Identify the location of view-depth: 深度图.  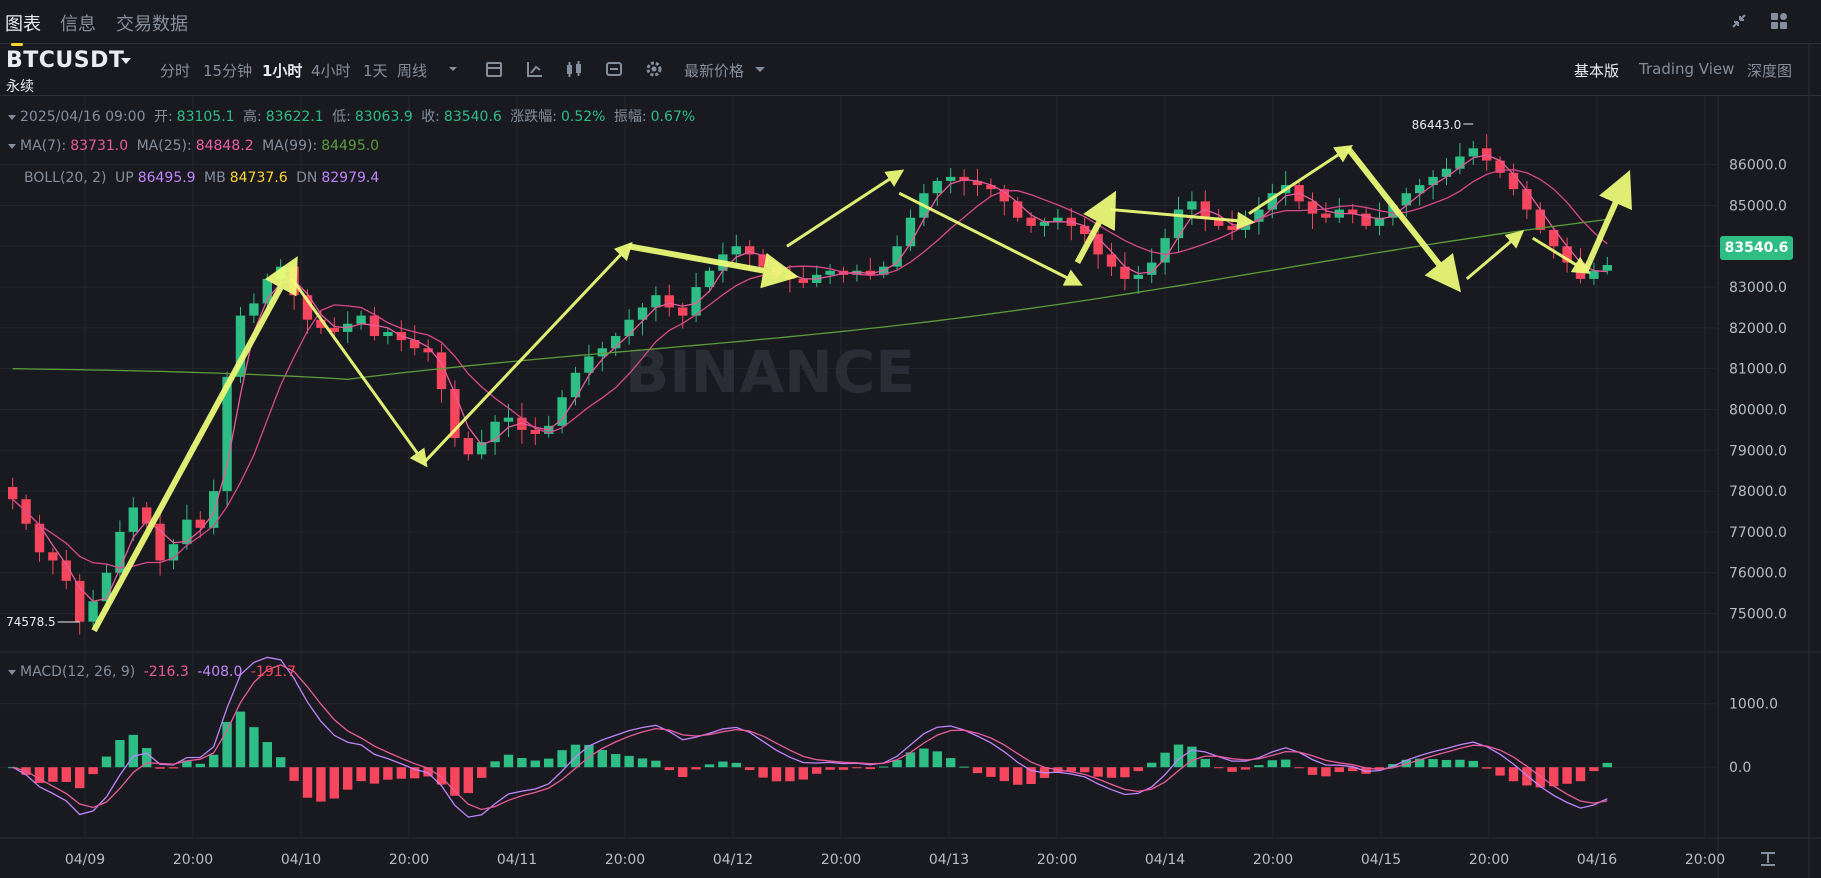
(1770, 71).